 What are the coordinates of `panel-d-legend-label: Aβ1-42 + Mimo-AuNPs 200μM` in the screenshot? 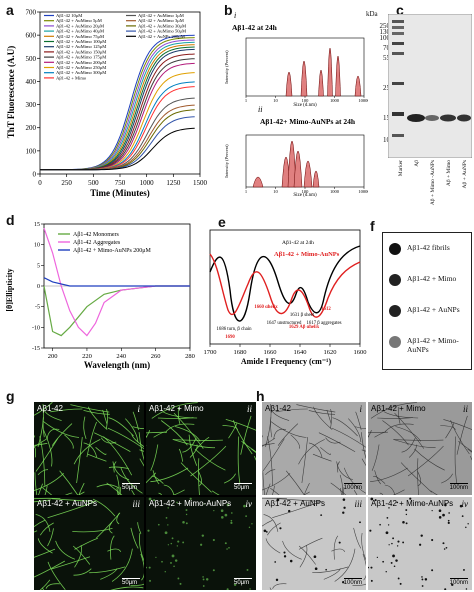 It's located at (112, 251).